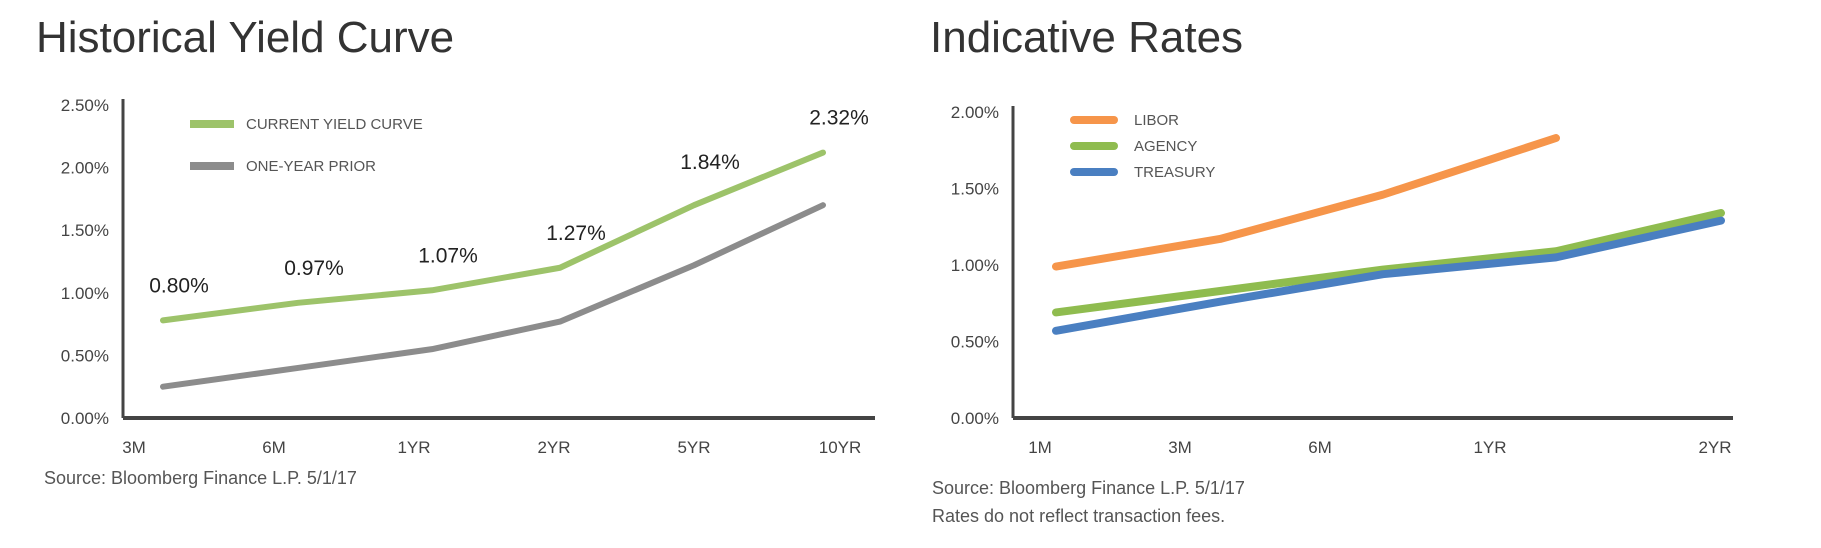 This screenshot has width=1821, height=548. Describe the element at coordinates (1078, 516) in the screenshot. I see `fees-note: Rates do not reflect transaction fees.` at that location.